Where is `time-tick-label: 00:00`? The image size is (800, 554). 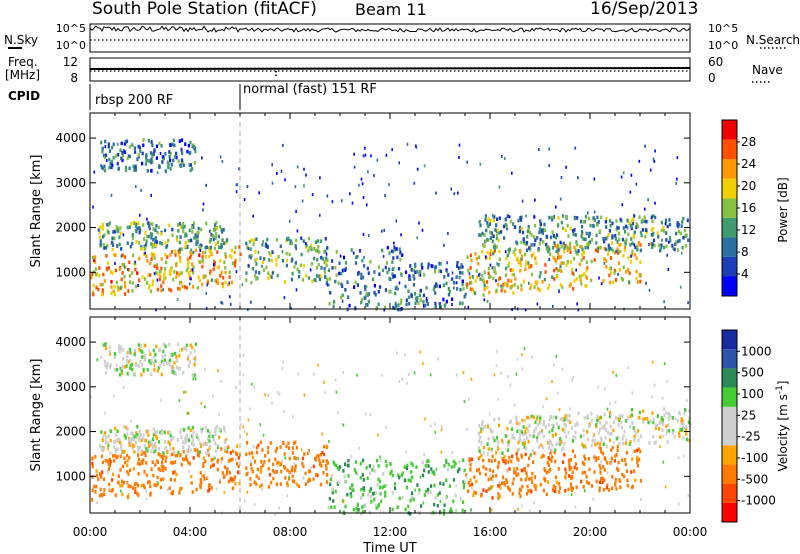 time-tick-label: 00:00 is located at coordinates (90, 532).